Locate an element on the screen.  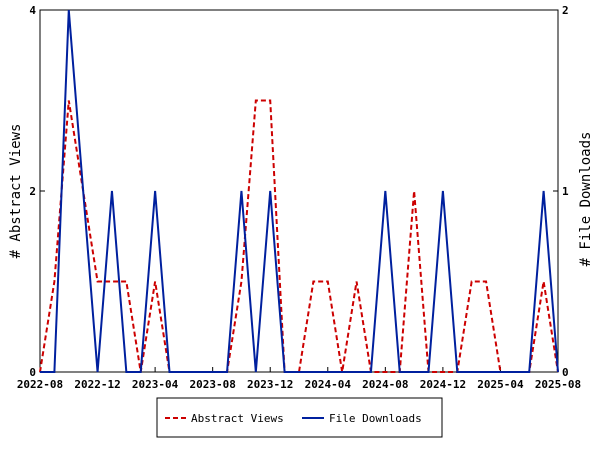
x-tick-label: 2022-08 is located at coordinates (40, 384).